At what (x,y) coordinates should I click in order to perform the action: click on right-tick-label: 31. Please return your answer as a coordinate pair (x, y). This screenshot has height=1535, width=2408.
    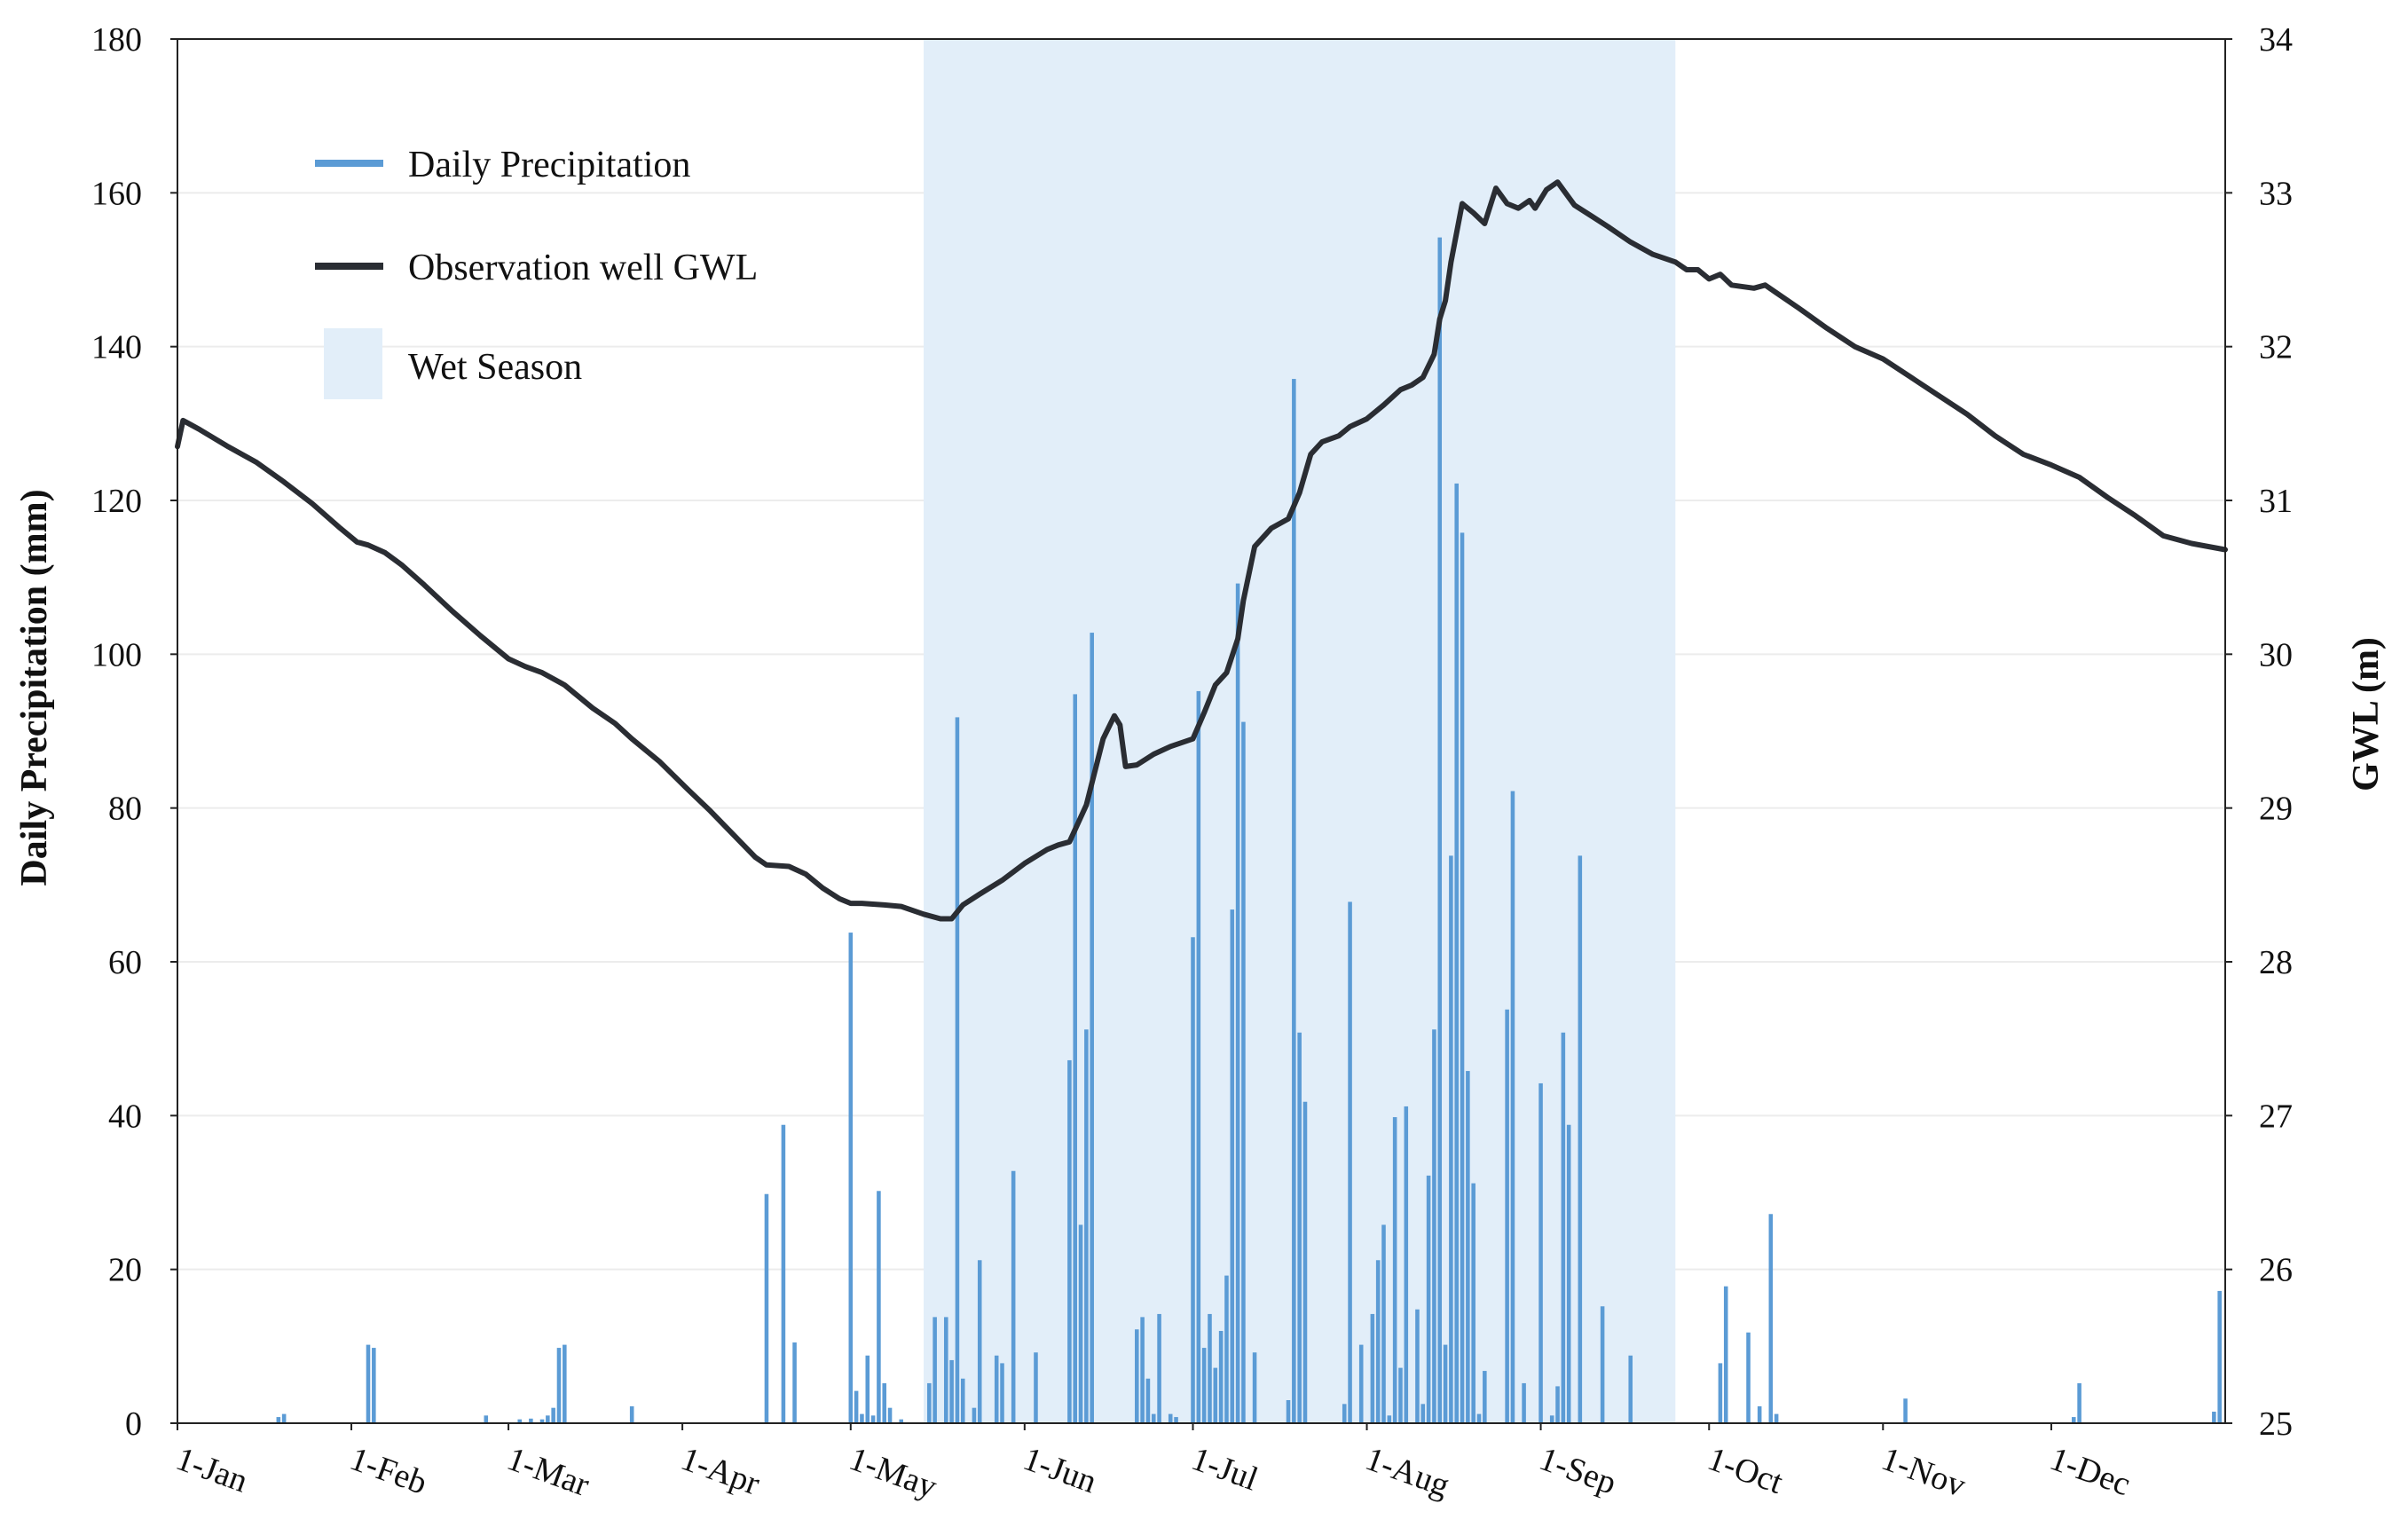
    Looking at the image, I should click on (2276, 501).